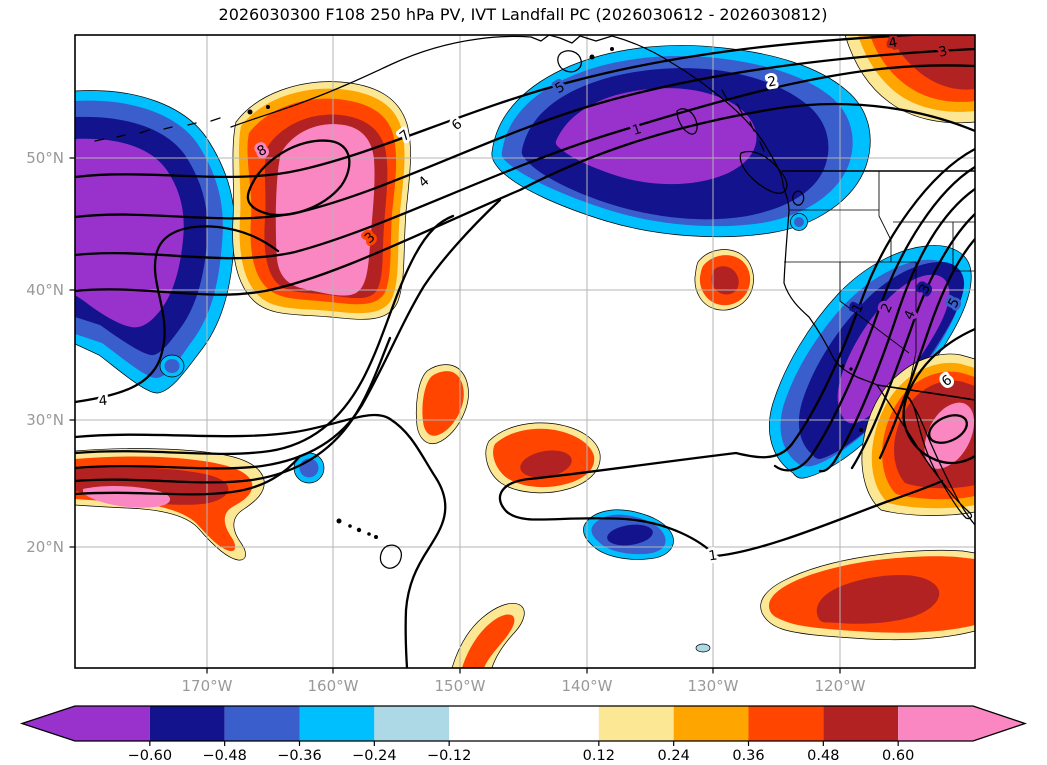 The height and width of the screenshot is (765, 1047). Describe the element at coordinates (333, 686) in the screenshot. I see `x-tick-label: 160°W` at that location.